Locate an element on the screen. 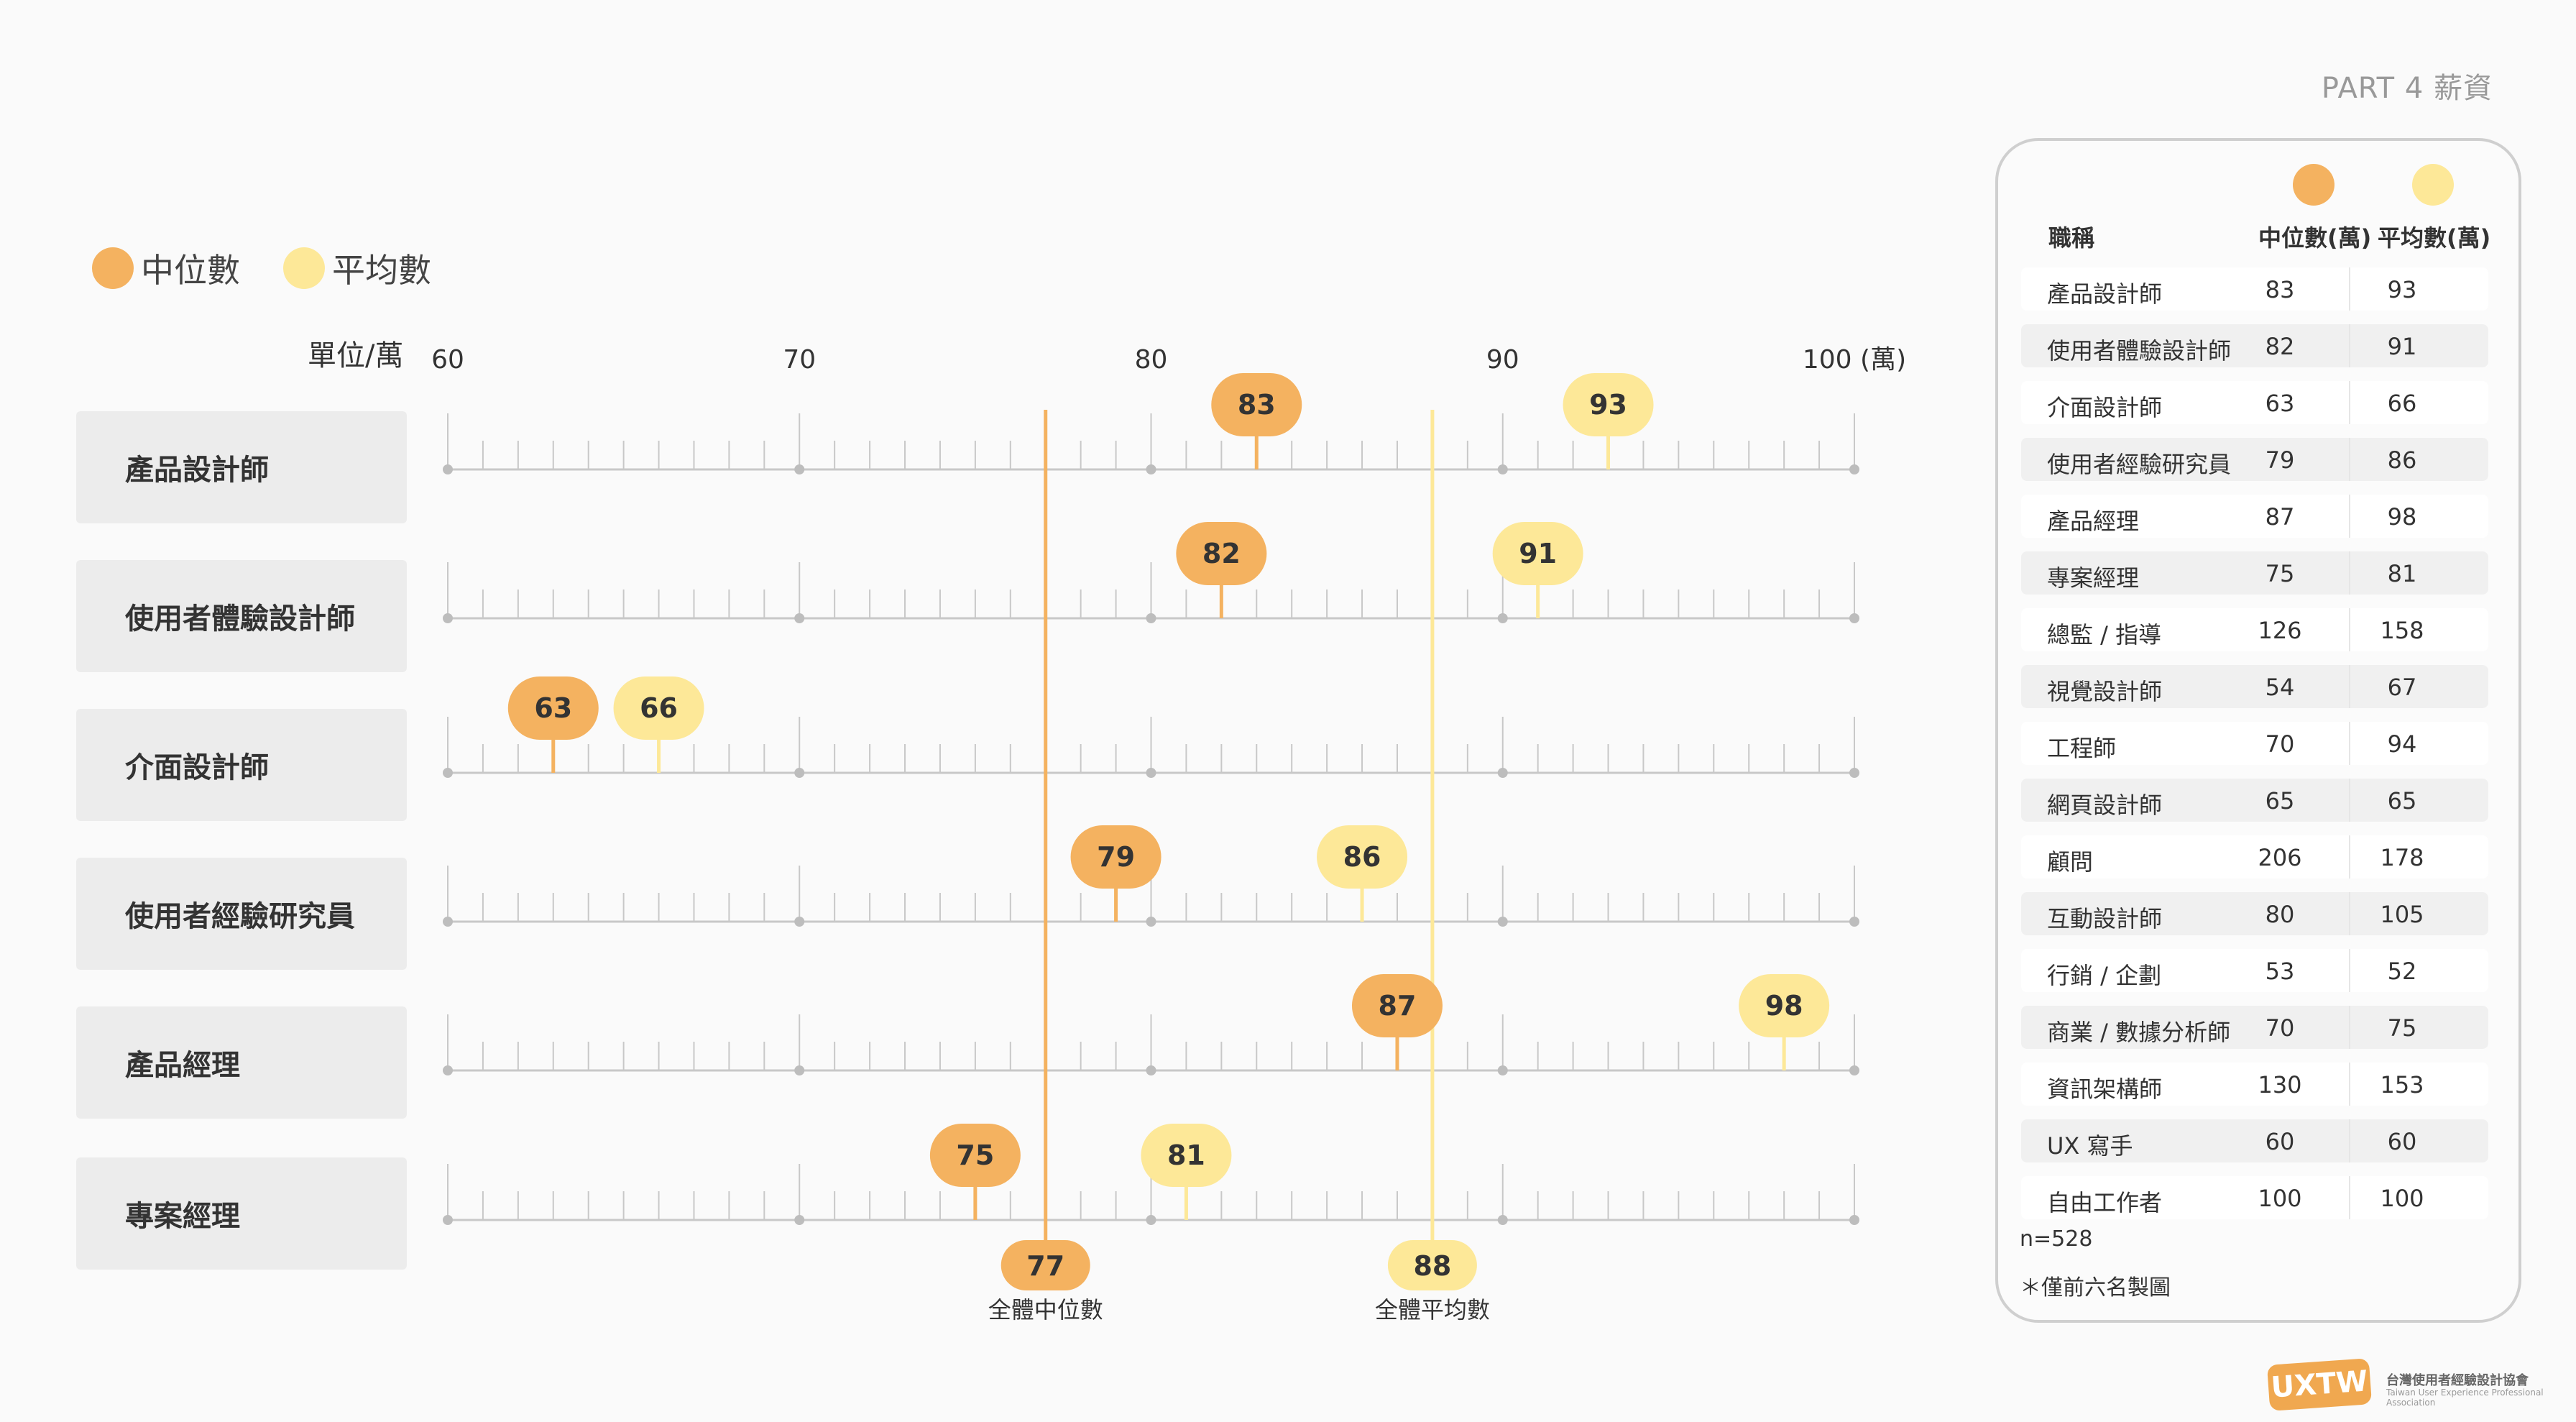 This screenshot has width=2576, height=1422. table-cell-mean: 52 is located at coordinates (2402, 971).